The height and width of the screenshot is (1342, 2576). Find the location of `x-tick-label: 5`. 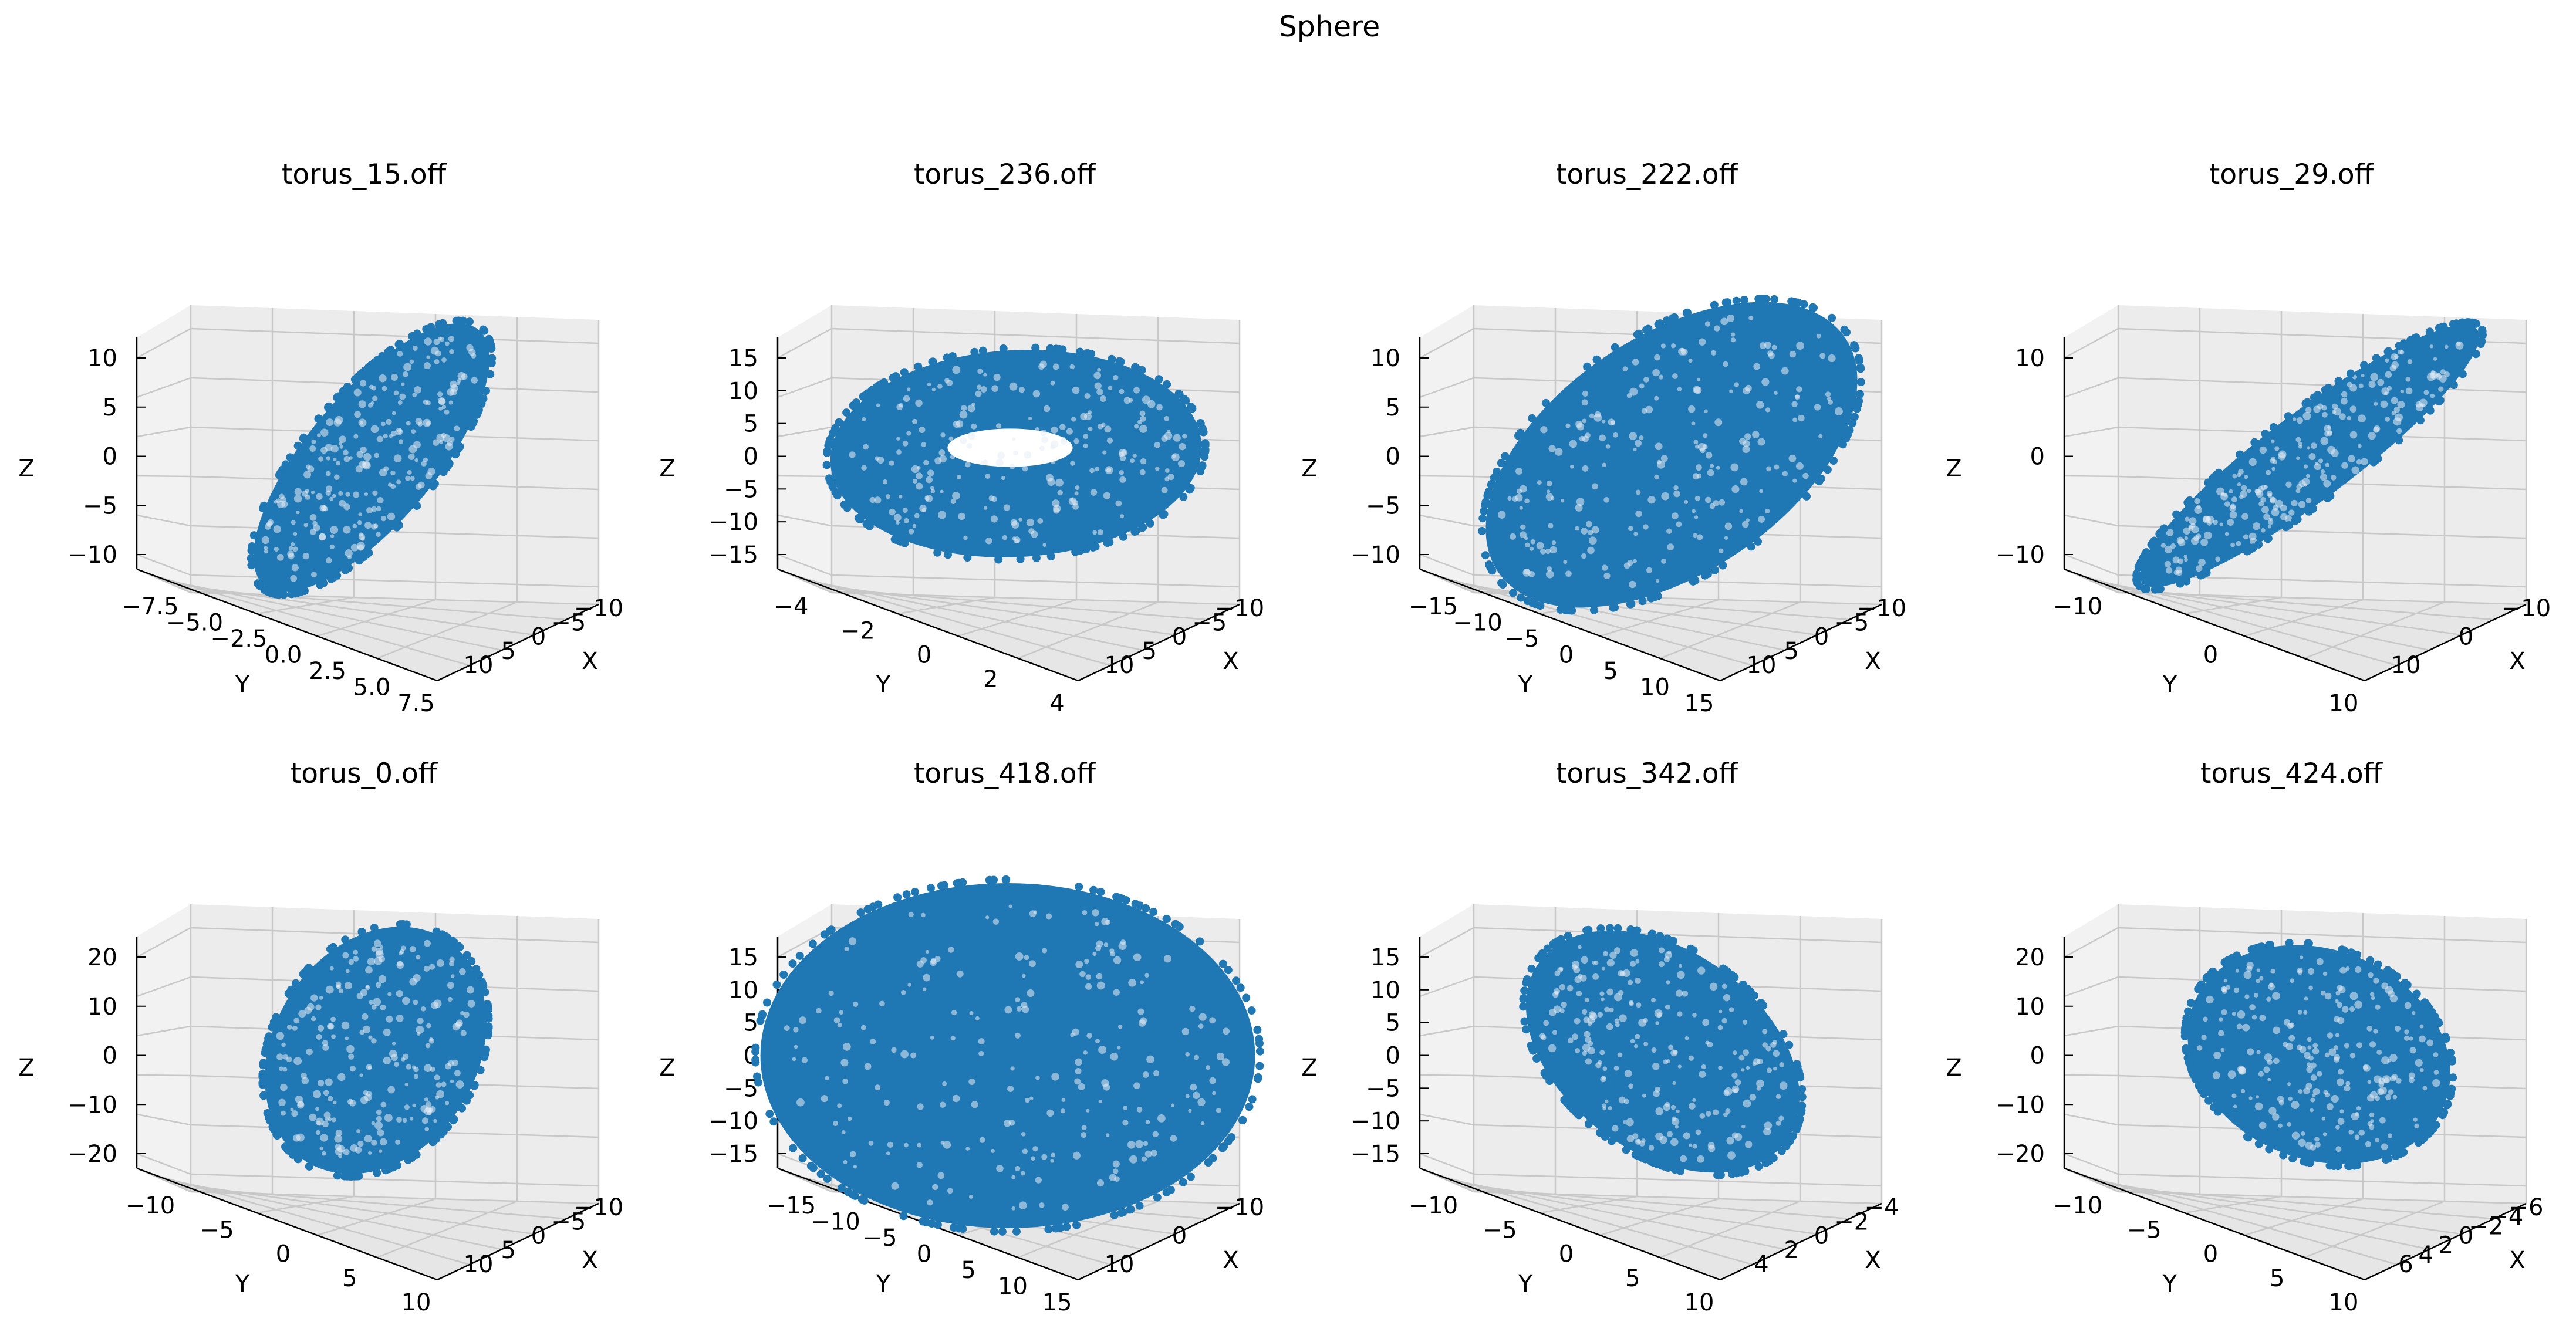

x-tick-label: 5 is located at coordinates (1149, 651).